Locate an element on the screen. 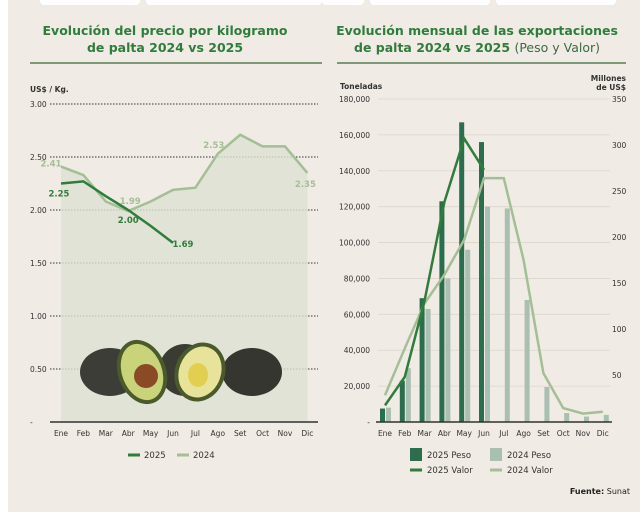 Image resolution: width=640 pixels, height=520 pixels. legend-label: 2024 is located at coordinates (204, 456).